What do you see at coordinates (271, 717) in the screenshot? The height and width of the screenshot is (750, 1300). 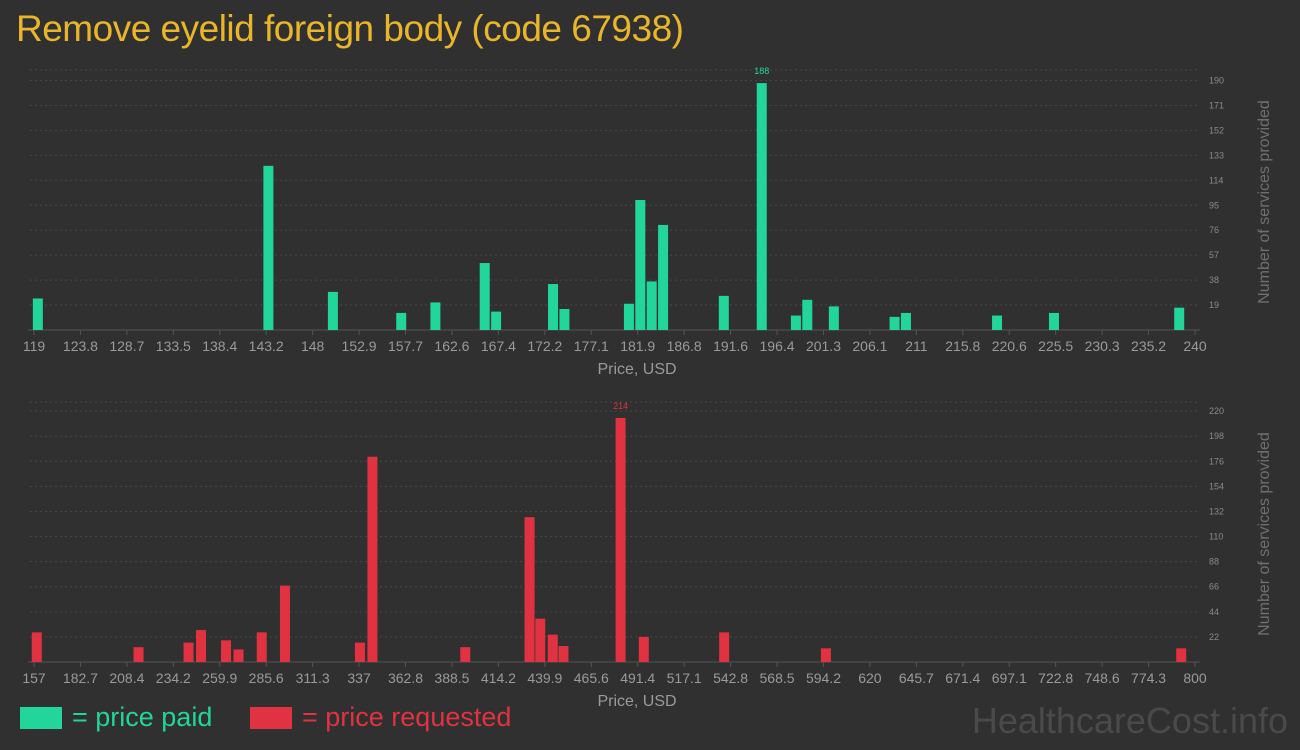 I see `legend-swatch-requested` at bounding box center [271, 717].